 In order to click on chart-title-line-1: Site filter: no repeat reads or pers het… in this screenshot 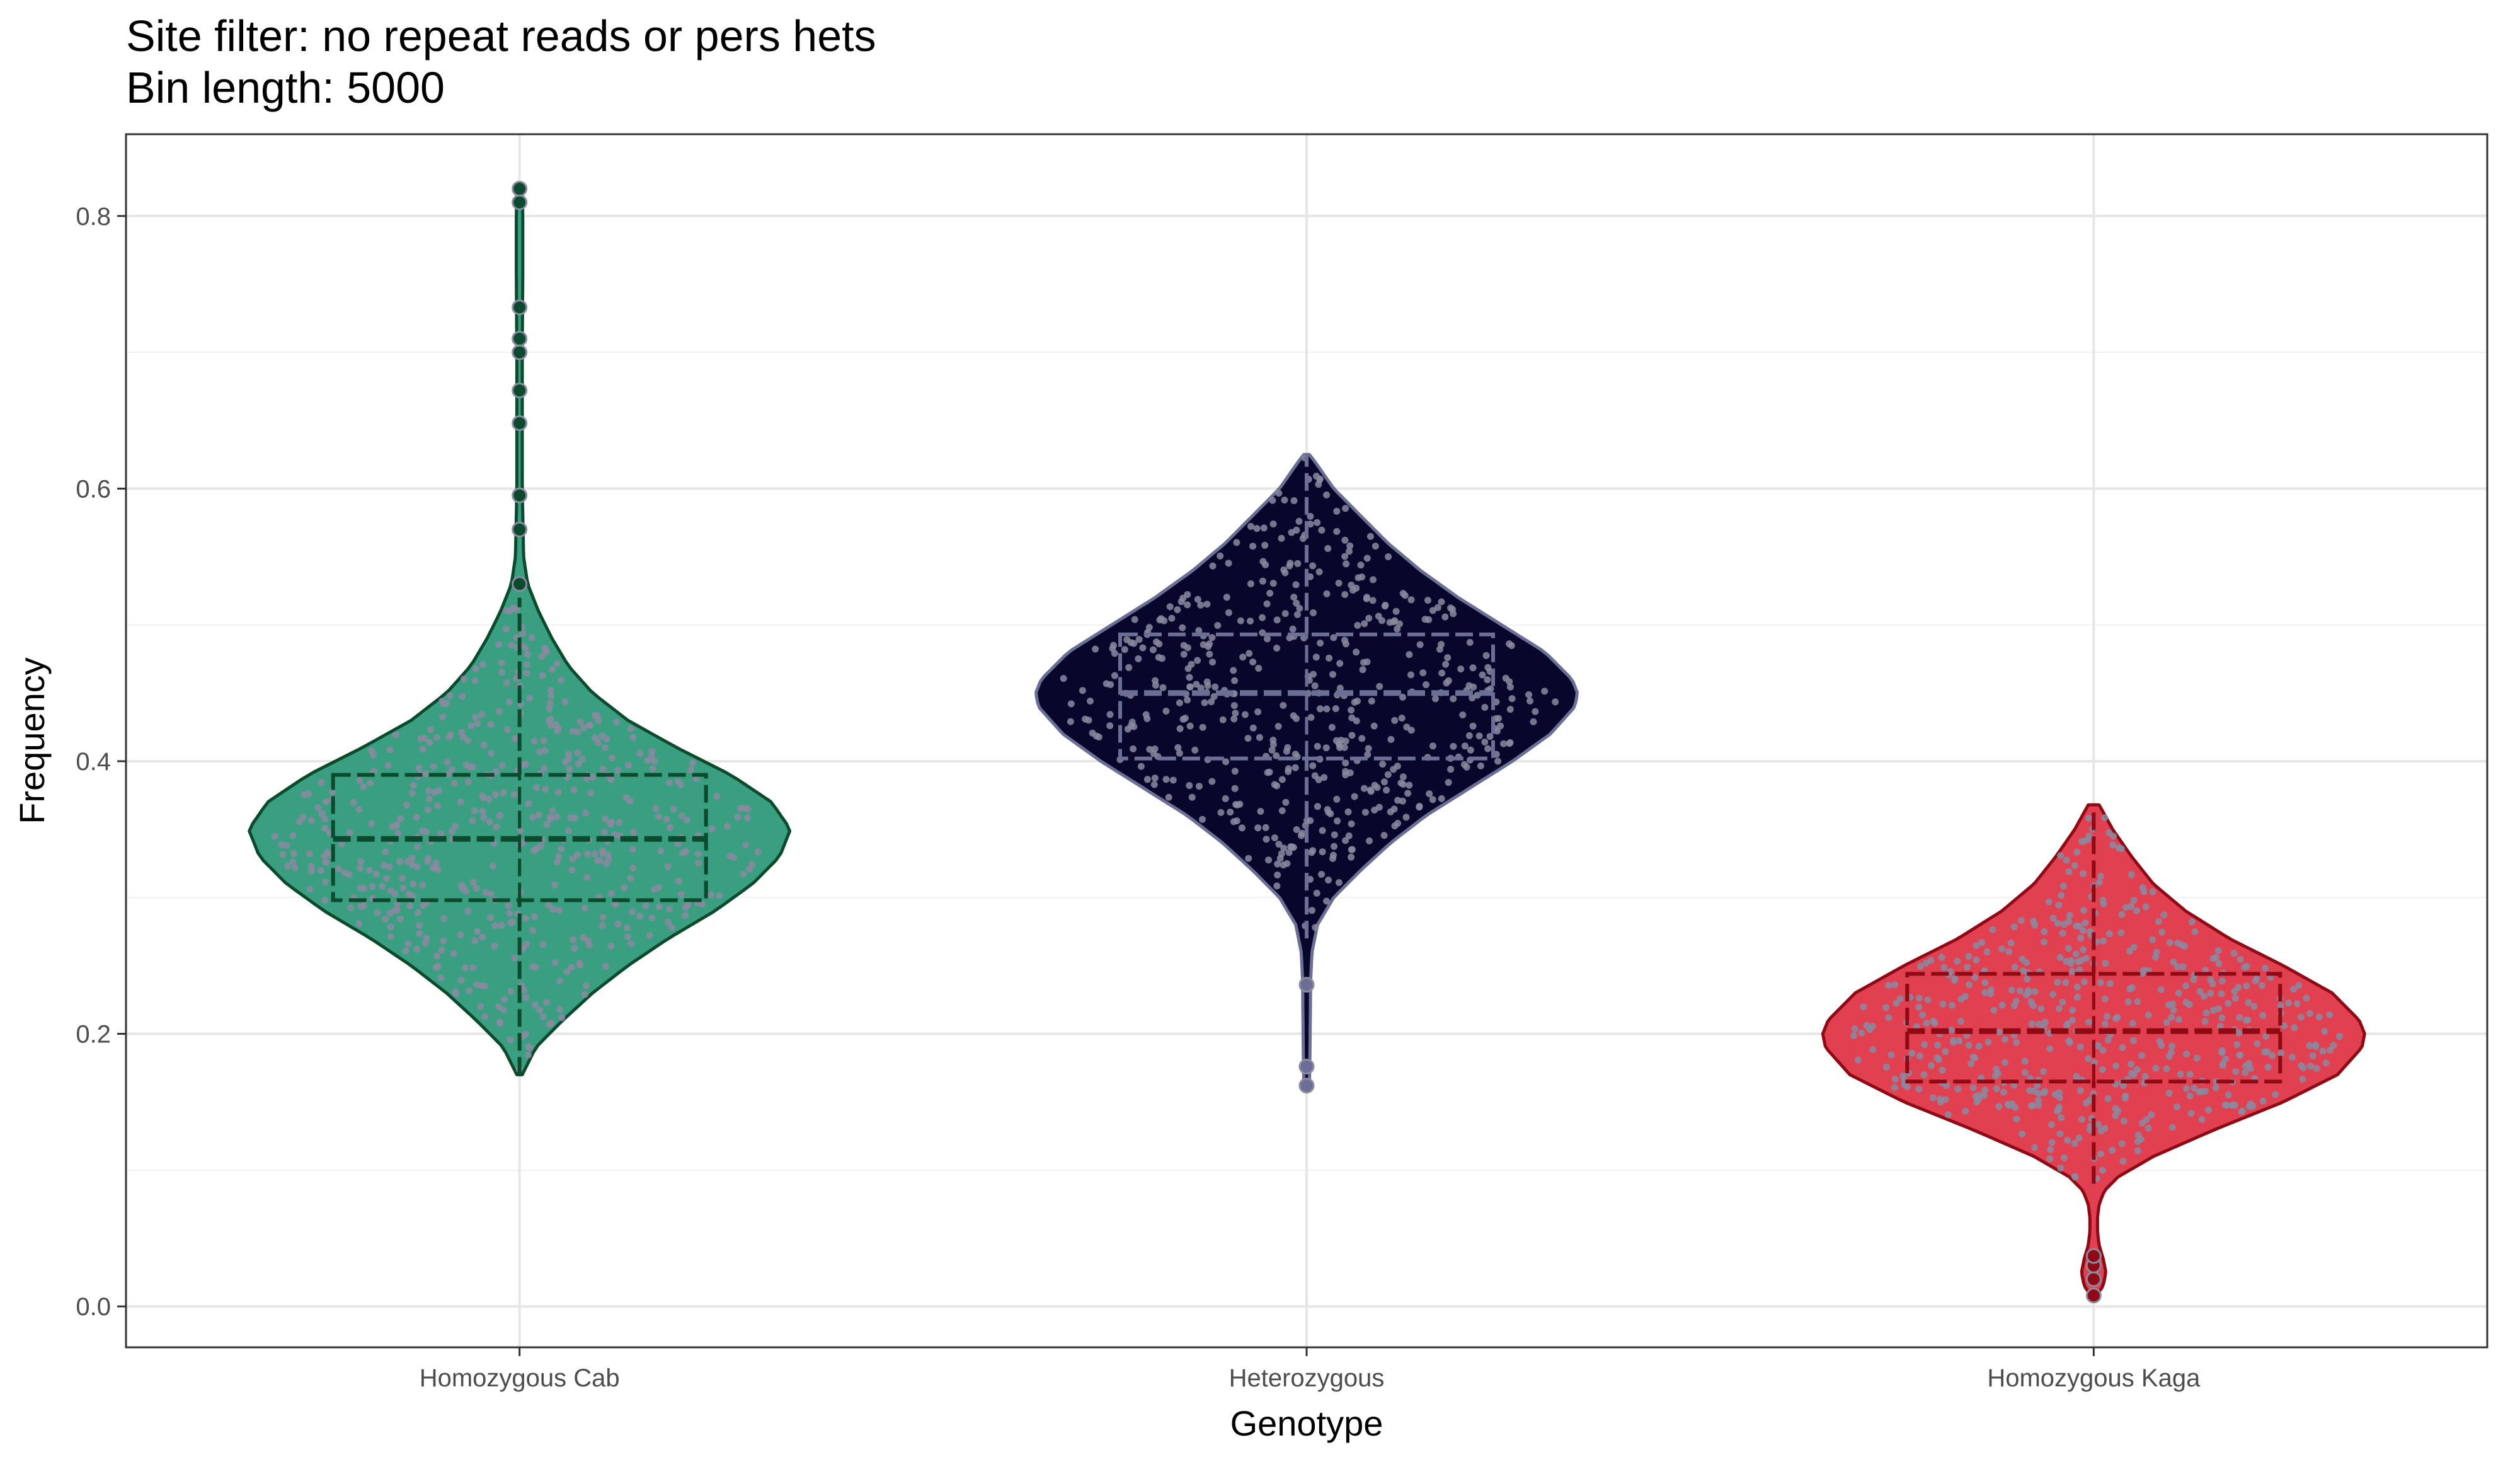, I will do `click(501, 35)`.